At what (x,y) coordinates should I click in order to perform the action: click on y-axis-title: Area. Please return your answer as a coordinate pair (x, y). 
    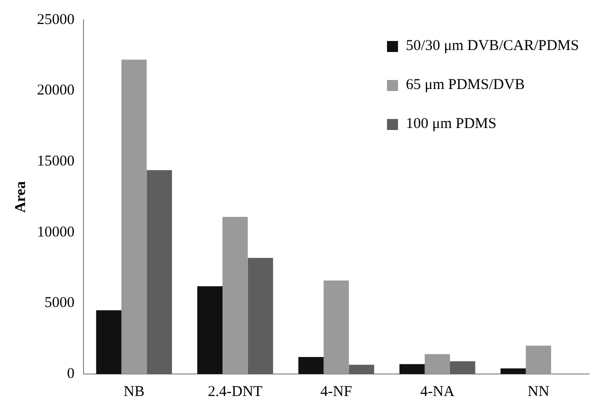
    Looking at the image, I should click on (20, 196).